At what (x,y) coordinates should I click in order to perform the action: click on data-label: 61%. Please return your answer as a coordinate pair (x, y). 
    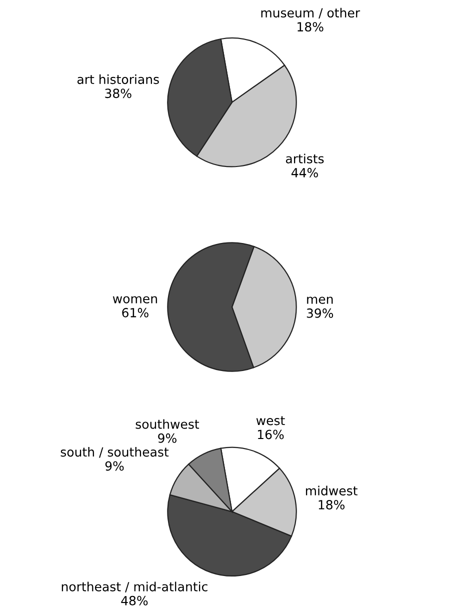
    Looking at the image, I should click on (135, 313).